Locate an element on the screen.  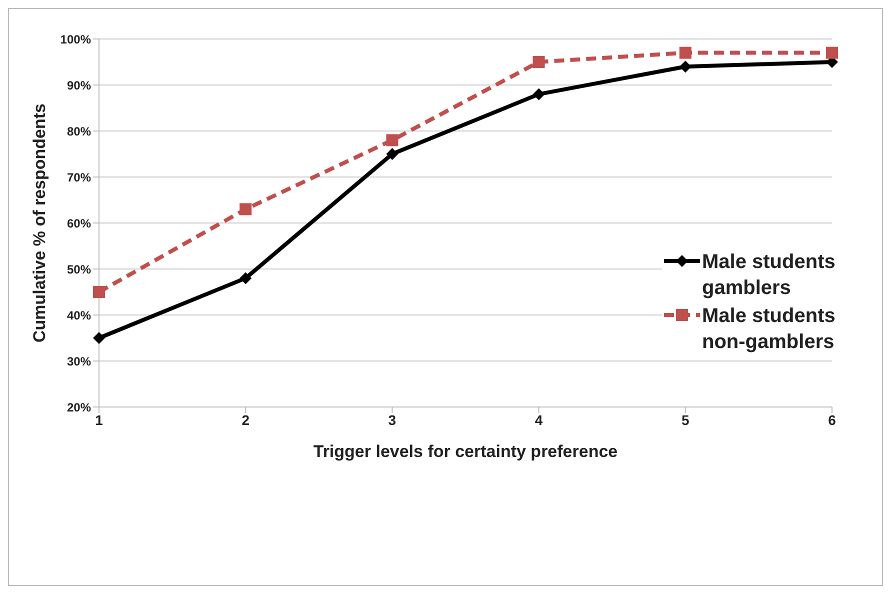
x-tick-label: 5 is located at coordinates (686, 420).